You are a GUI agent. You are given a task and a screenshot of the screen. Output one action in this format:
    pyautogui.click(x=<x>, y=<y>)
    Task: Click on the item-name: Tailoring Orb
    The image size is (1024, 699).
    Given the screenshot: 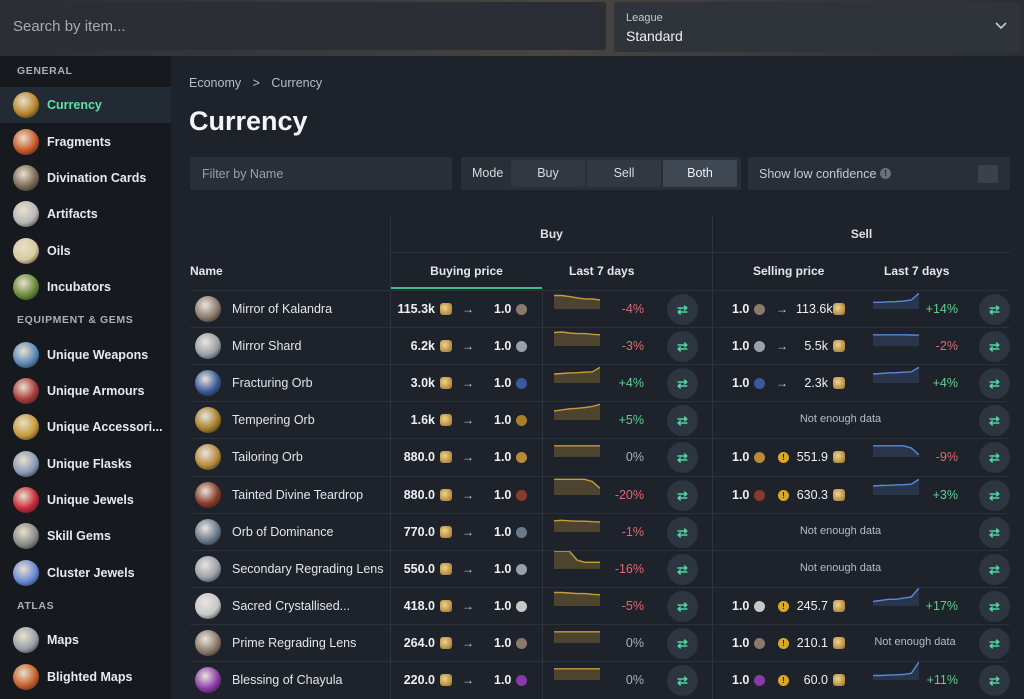 What is the action you would take?
    pyautogui.click(x=267, y=457)
    